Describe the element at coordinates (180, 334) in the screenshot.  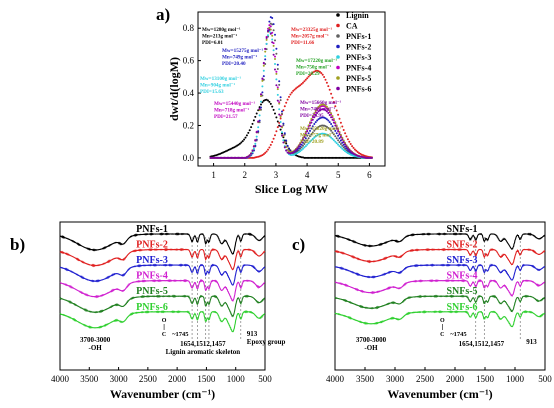
I see `panel-b-annotation: ~1745` at that location.